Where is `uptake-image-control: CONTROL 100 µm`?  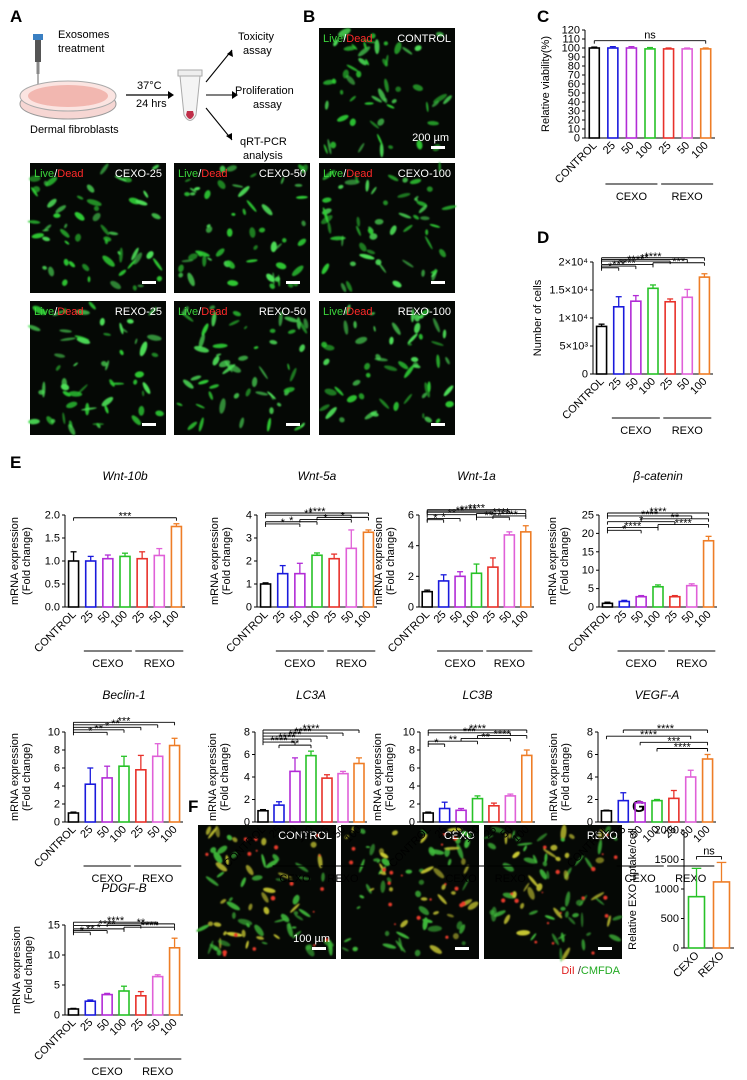
uptake-image-control: CONTROL 100 µm is located at coordinates (266, 892).